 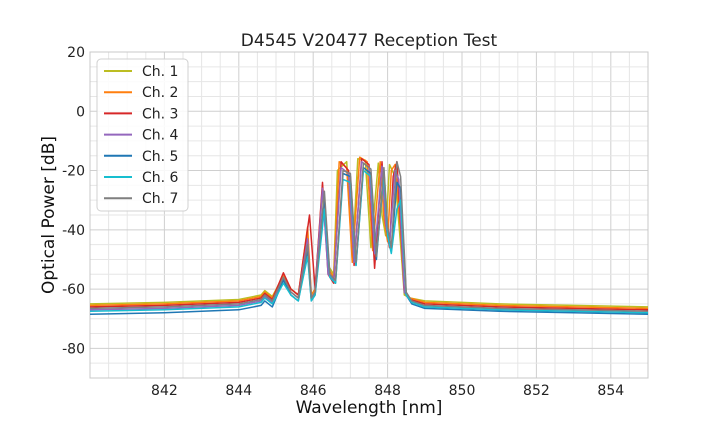 I want to click on y-axis-title: Optical Power [dB], so click(x=49, y=215).